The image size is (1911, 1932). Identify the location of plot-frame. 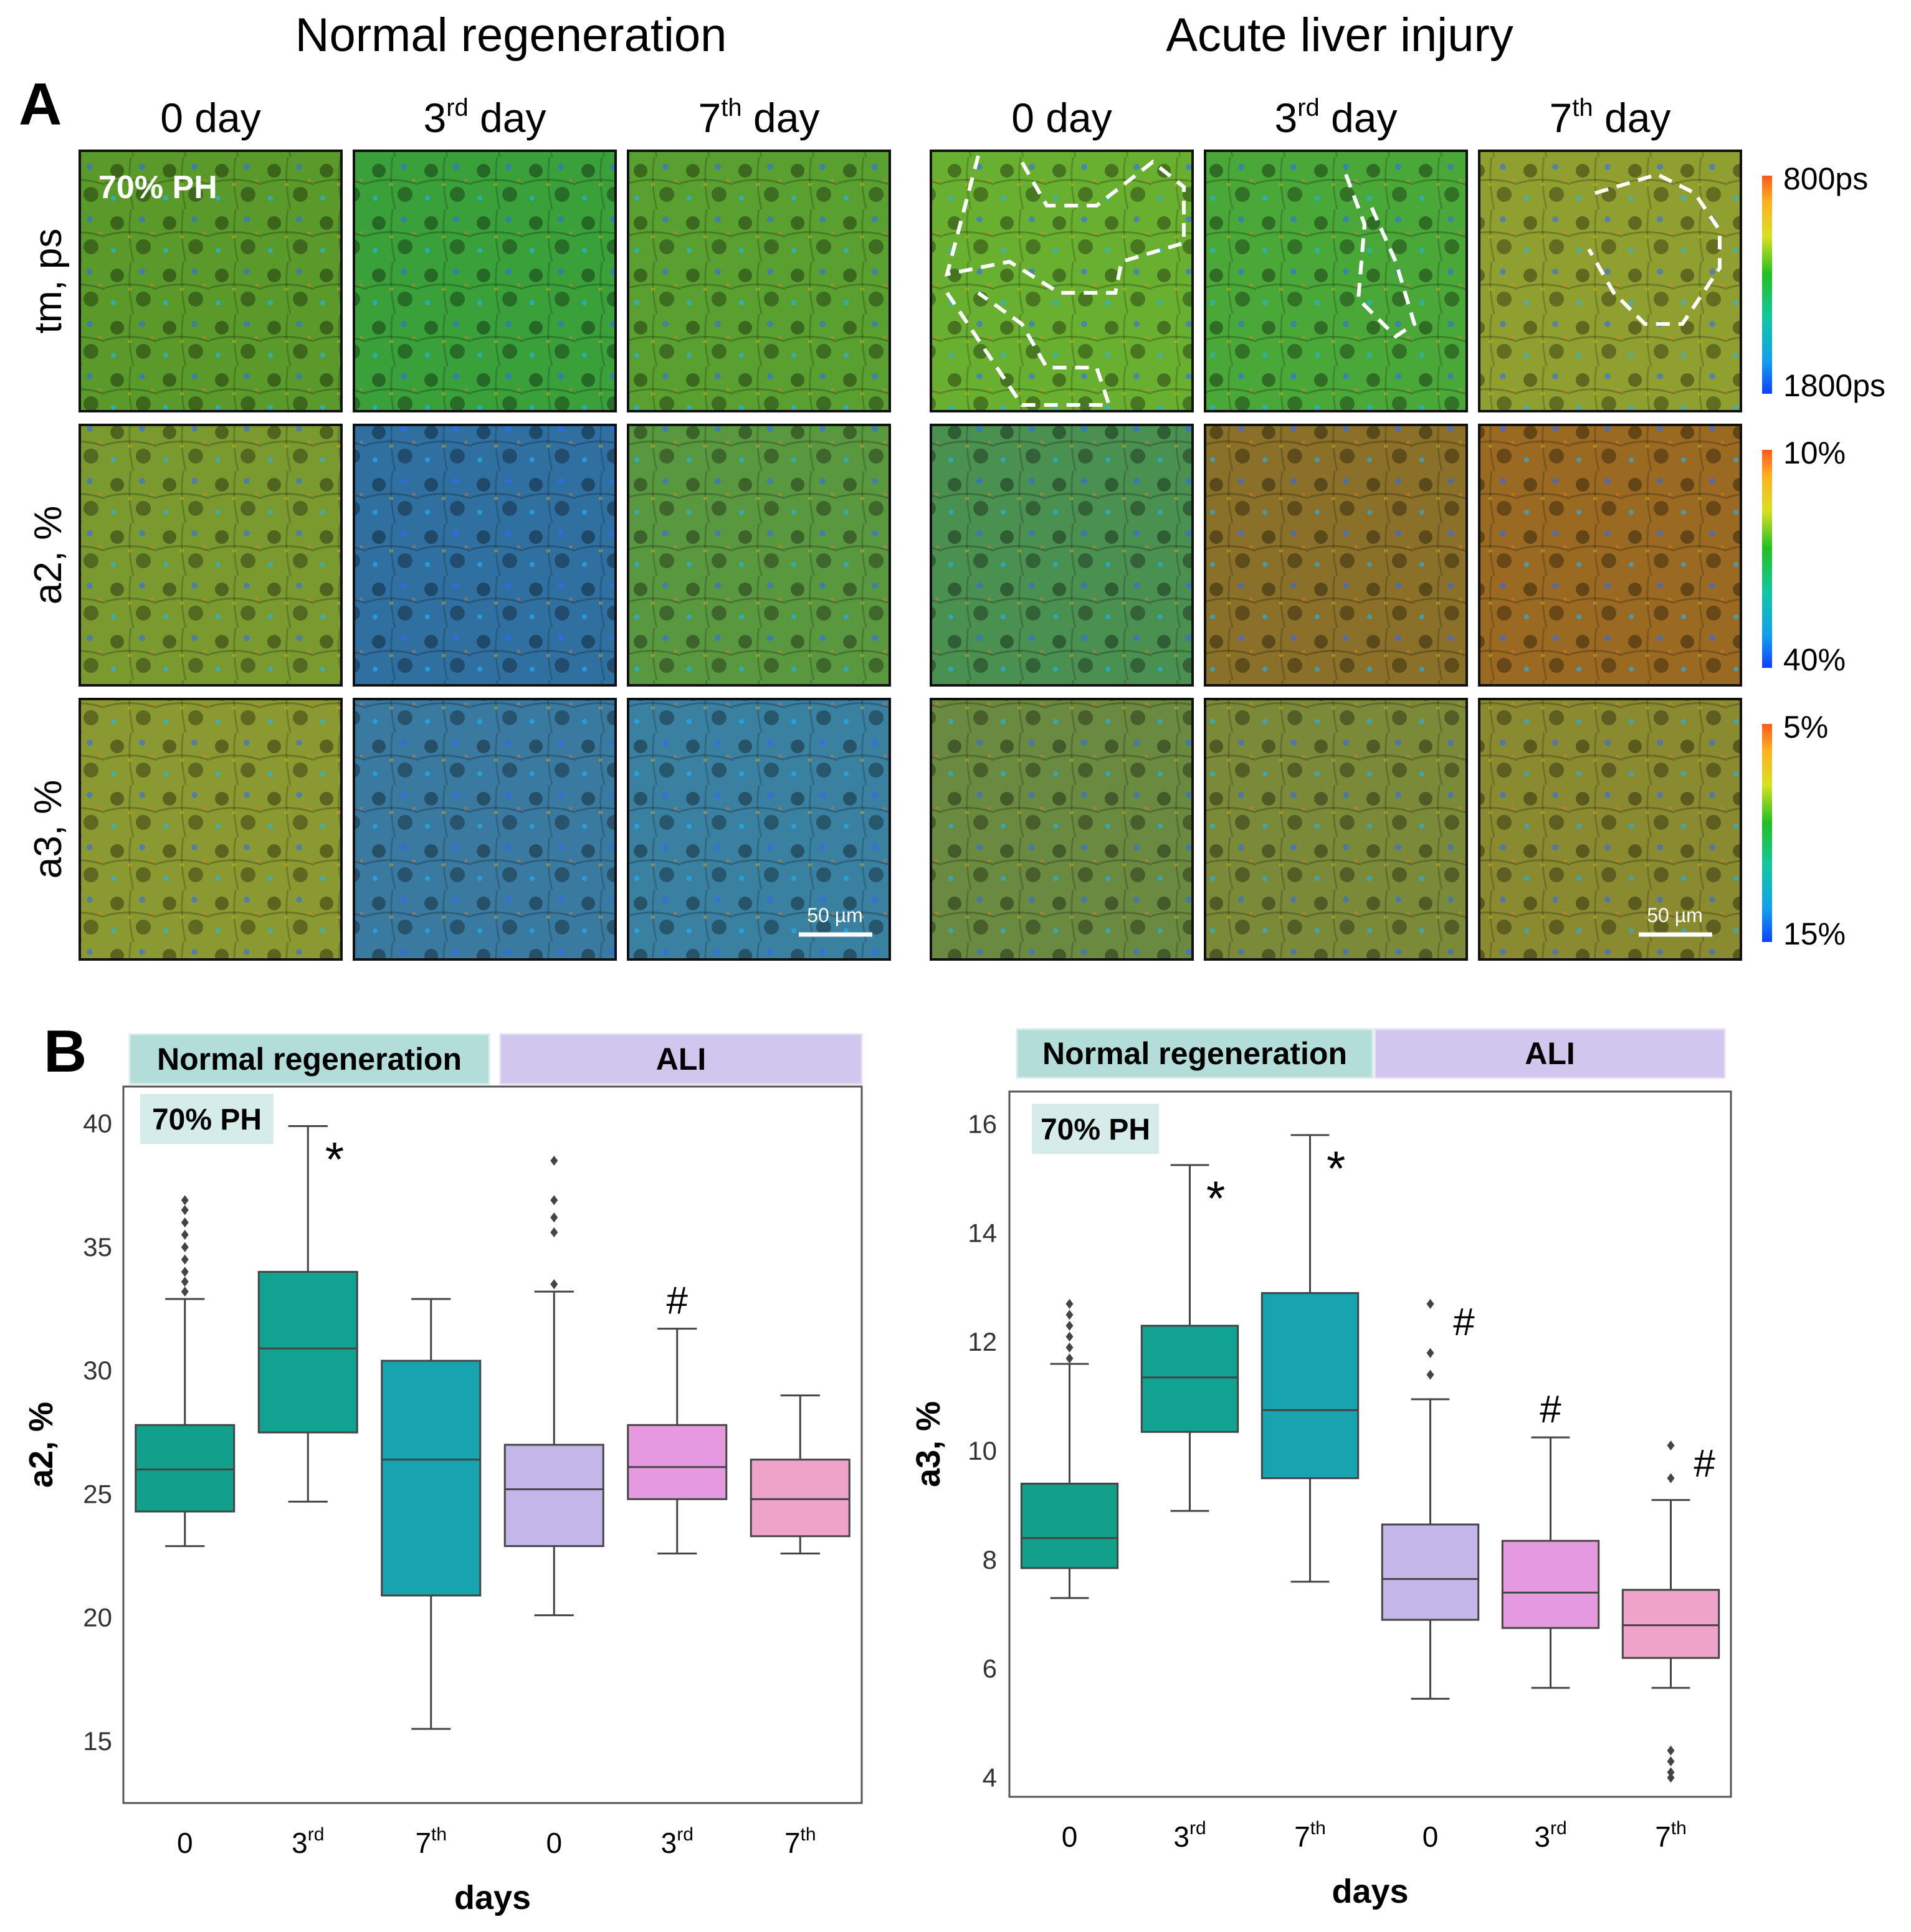
(1370, 1444).